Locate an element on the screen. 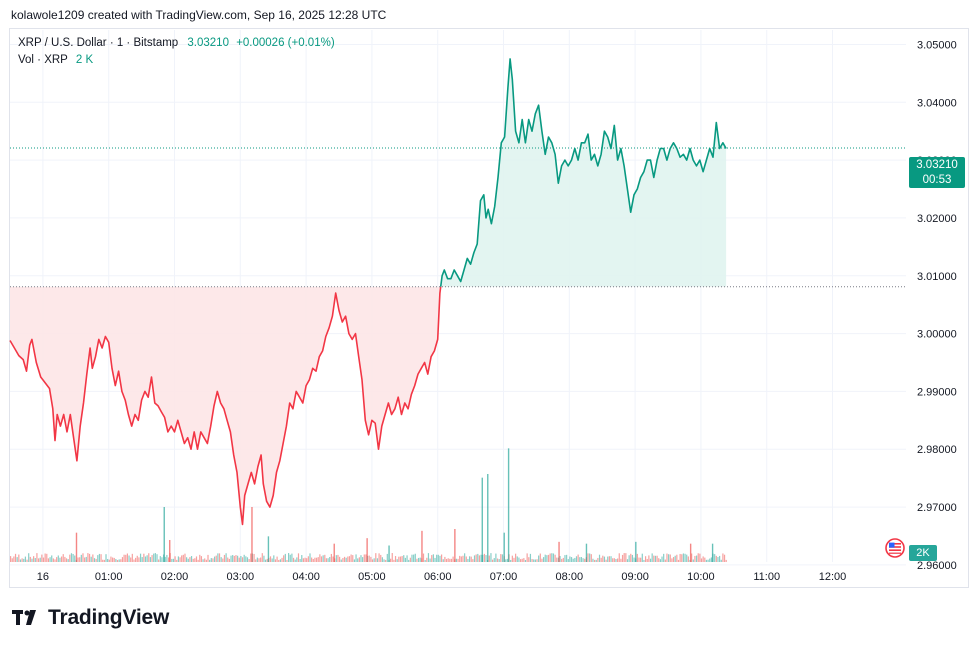  x-tick-label: 06:00 is located at coordinates (438, 577).